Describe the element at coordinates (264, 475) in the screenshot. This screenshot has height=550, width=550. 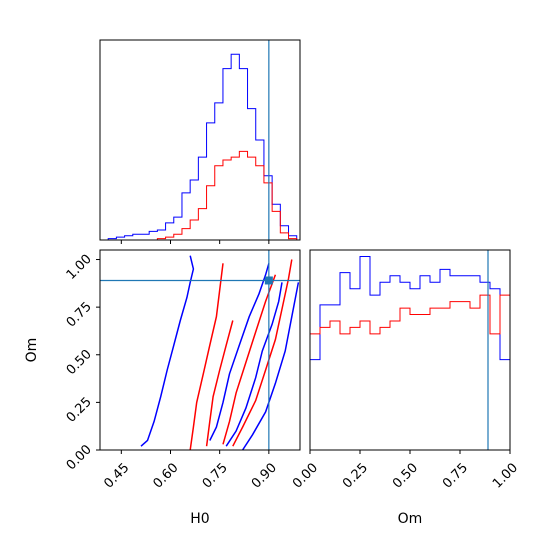
I see `contour-xtick-label-3: 0.90` at that location.